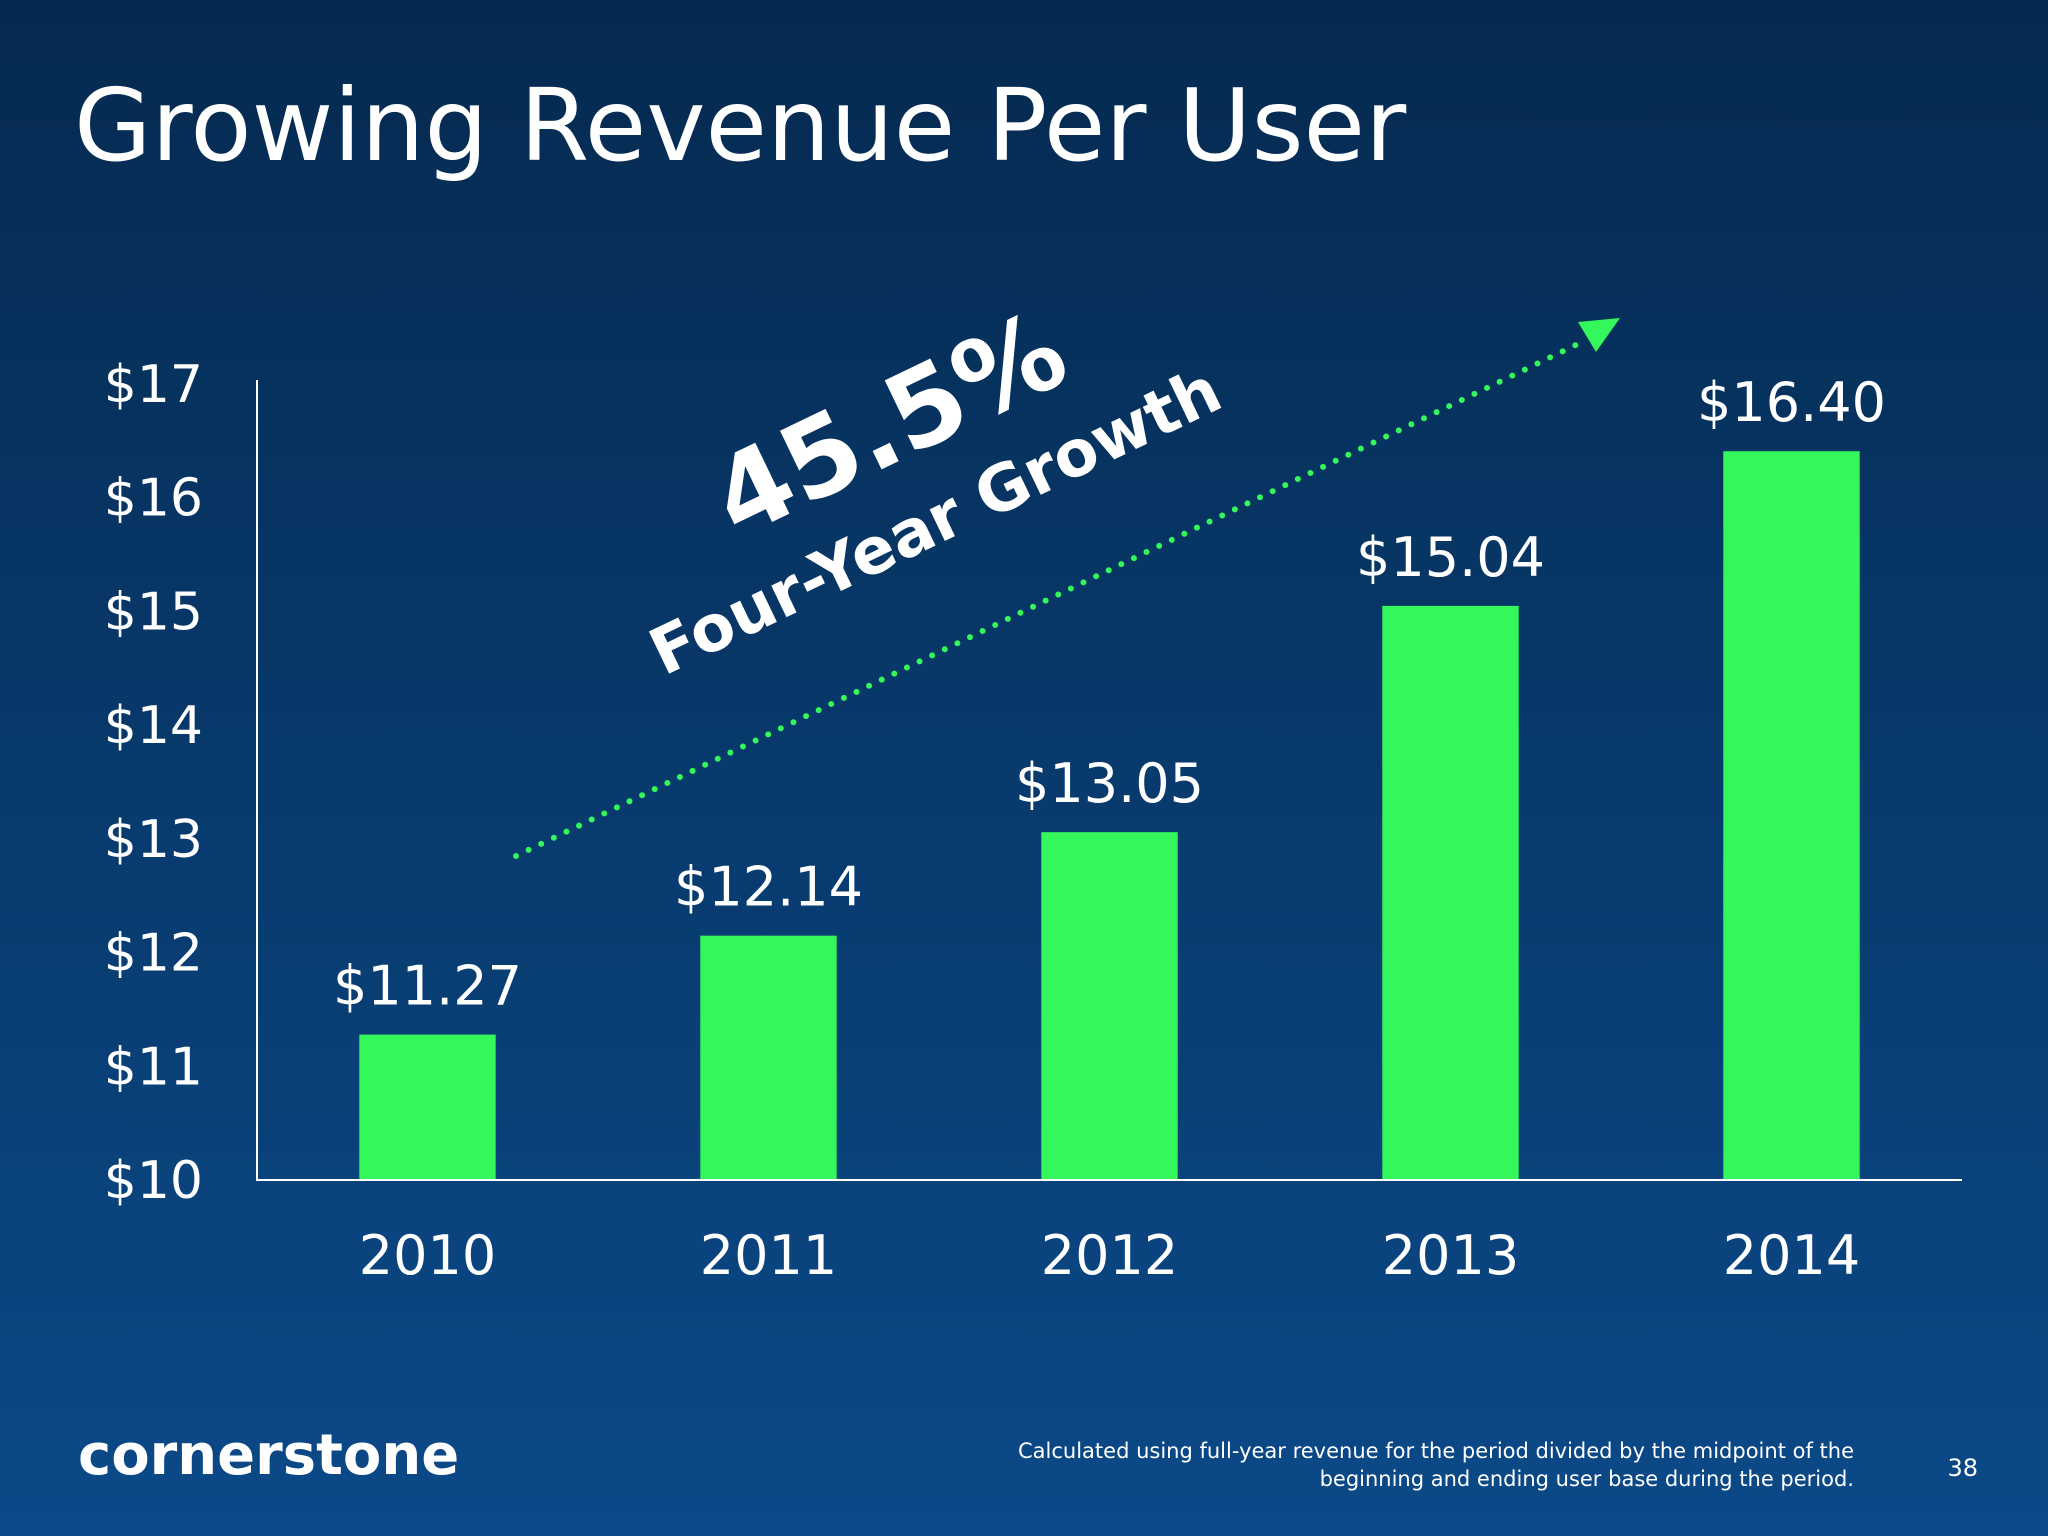  I want to click on y-tick-label: $13, so click(153, 840).